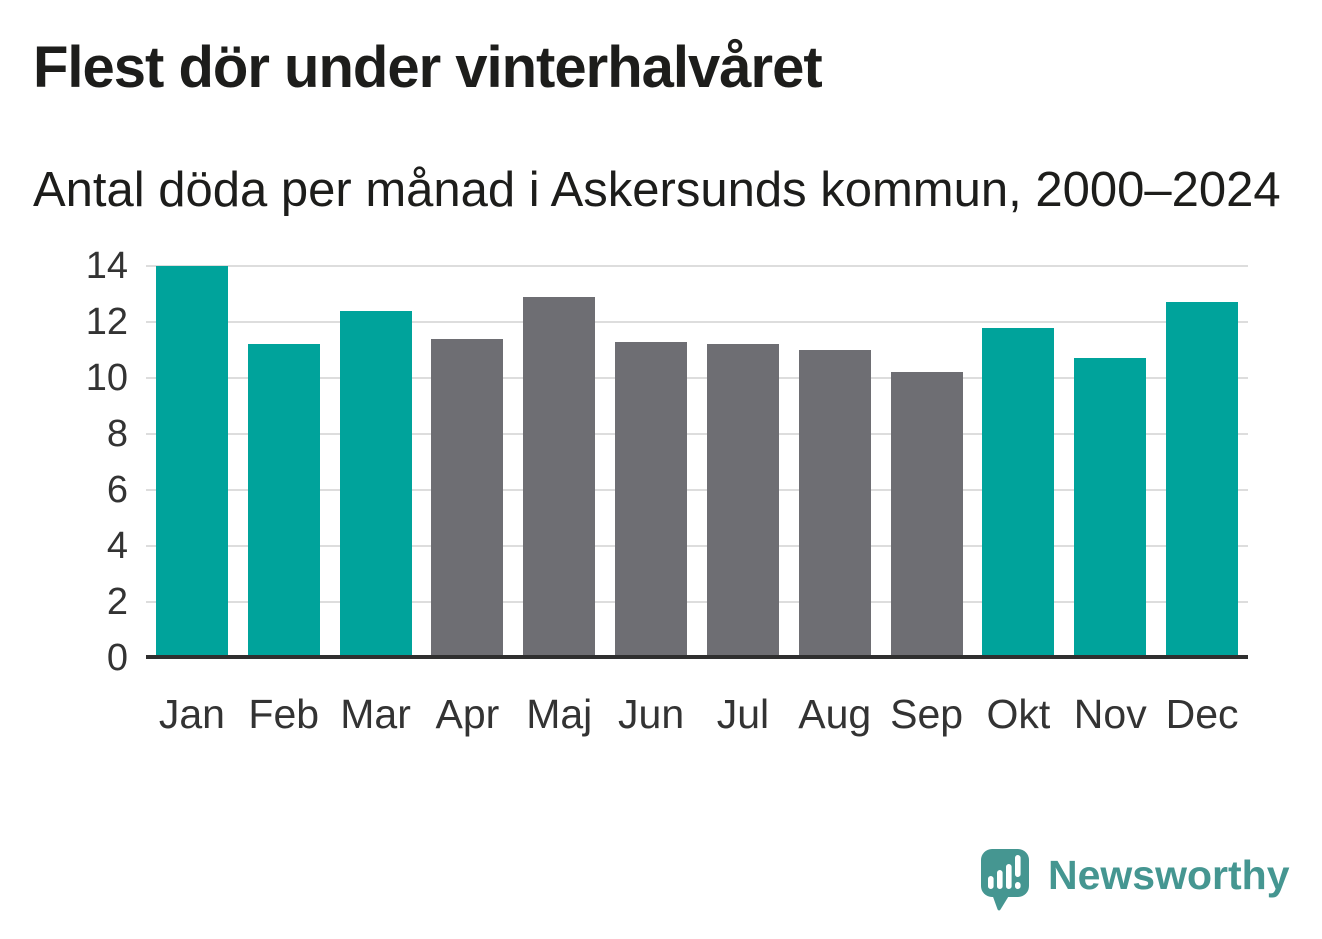 This screenshot has width=1322, height=939. What do you see at coordinates (1110, 508) in the screenshot?
I see `bar-nov` at bounding box center [1110, 508].